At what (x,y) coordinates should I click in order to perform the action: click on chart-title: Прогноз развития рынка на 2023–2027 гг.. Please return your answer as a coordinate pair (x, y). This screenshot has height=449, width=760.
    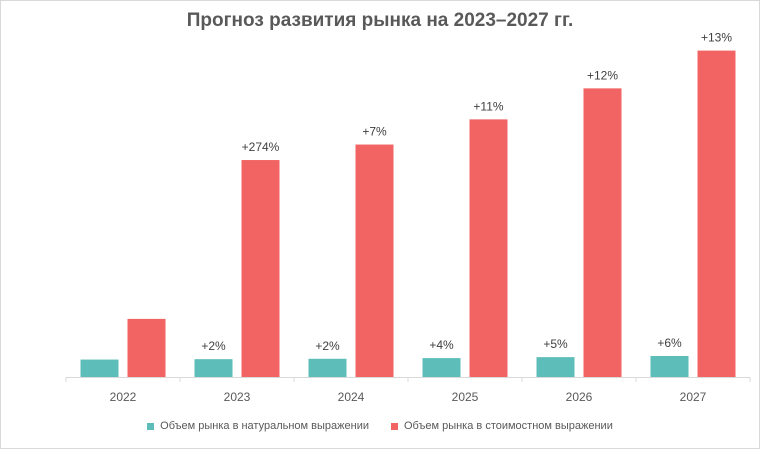
    Looking at the image, I should click on (380, 20).